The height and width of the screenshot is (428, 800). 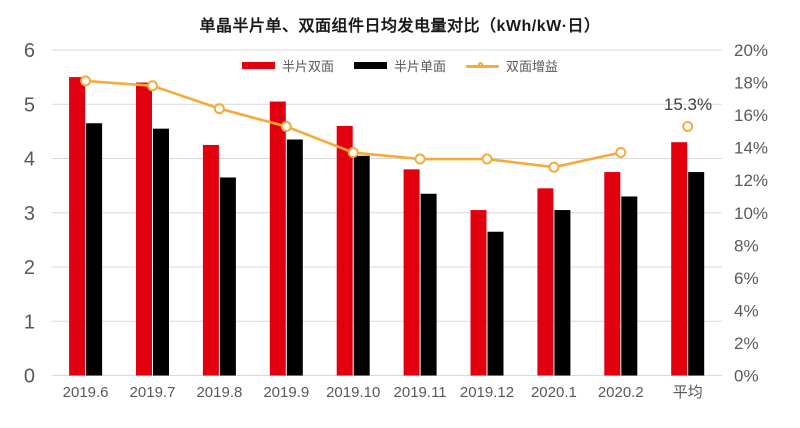 I want to click on gain-line-marker-2019.10, so click(x=353, y=153).